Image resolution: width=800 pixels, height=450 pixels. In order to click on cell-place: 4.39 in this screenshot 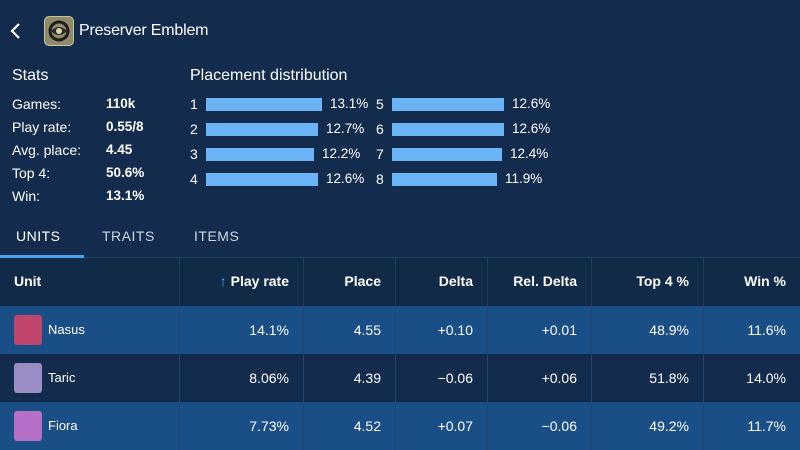, I will do `click(350, 378)`.